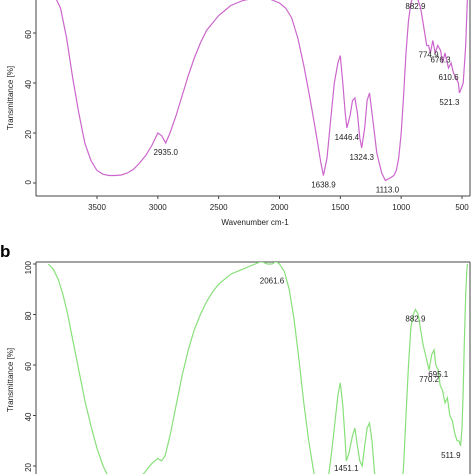 This screenshot has height=474, width=474. I want to click on peak-label-b: 511.9, so click(451, 455).